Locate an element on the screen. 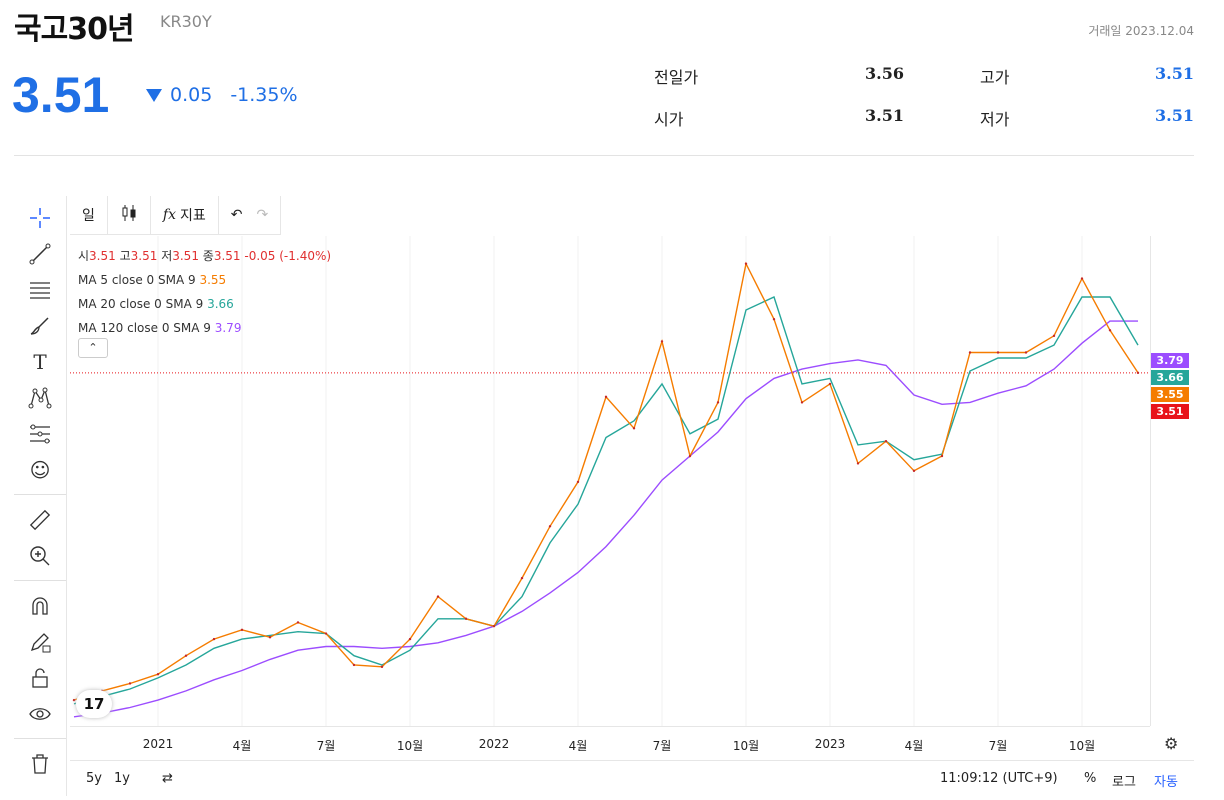 The image size is (1224, 800). ruler-icon is located at coordinates (40, 520).